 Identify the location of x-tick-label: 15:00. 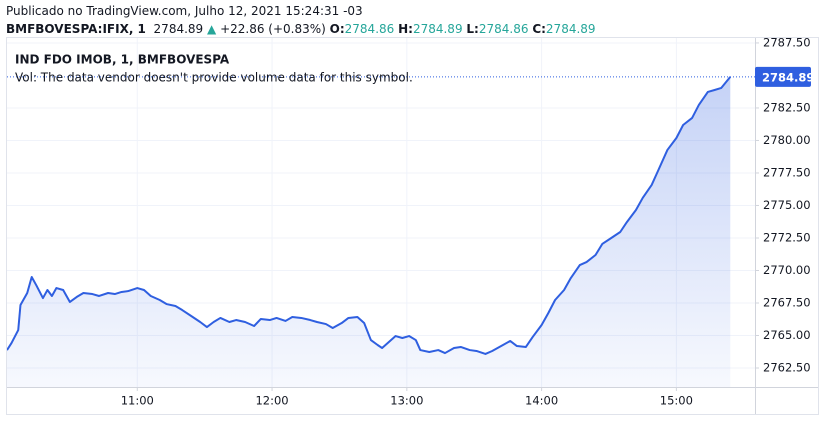
(676, 401).